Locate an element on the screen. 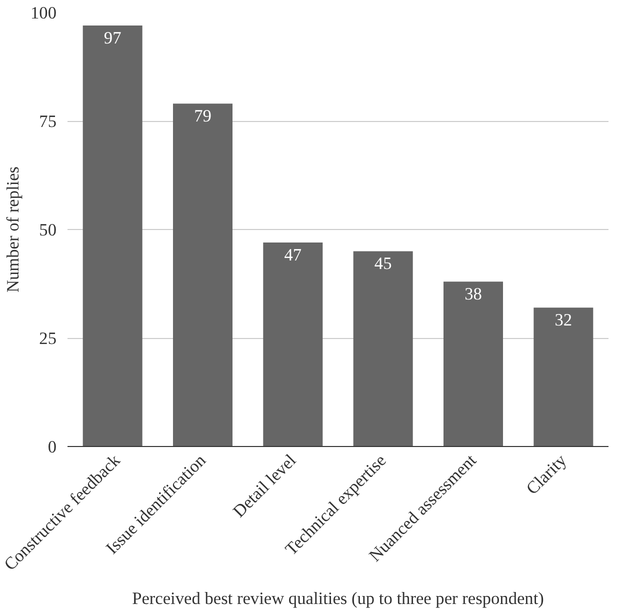  y-tick-label: 100 is located at coordinates (43, 13).